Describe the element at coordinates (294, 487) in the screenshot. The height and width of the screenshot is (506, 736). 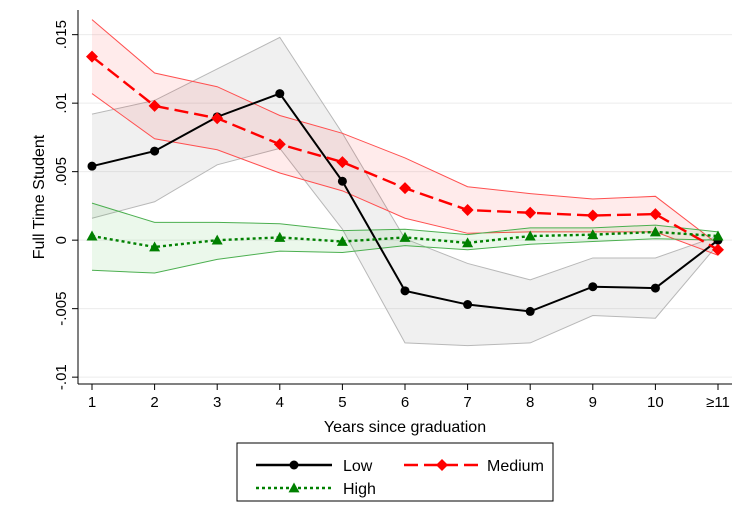
I see `legend-marker-high` at that location.